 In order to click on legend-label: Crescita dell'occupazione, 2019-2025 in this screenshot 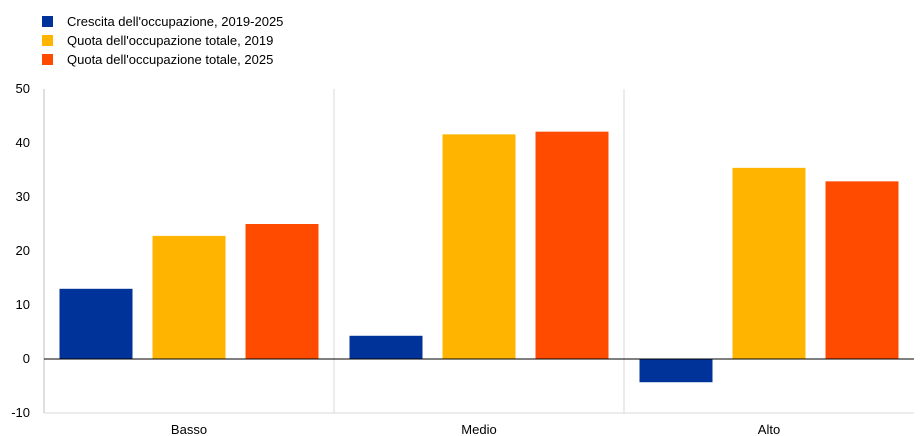, I will do `click(175, 21)`.